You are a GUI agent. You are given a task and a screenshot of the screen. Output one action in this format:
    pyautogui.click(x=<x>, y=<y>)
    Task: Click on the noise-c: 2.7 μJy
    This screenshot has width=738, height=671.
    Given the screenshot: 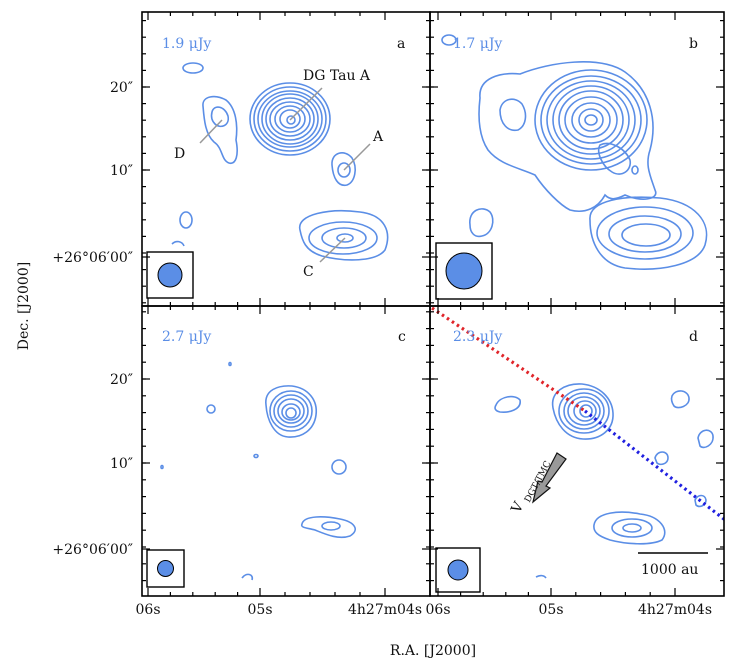 What is the action you would take?
    pyautogui.click(x=186, y=337)
    